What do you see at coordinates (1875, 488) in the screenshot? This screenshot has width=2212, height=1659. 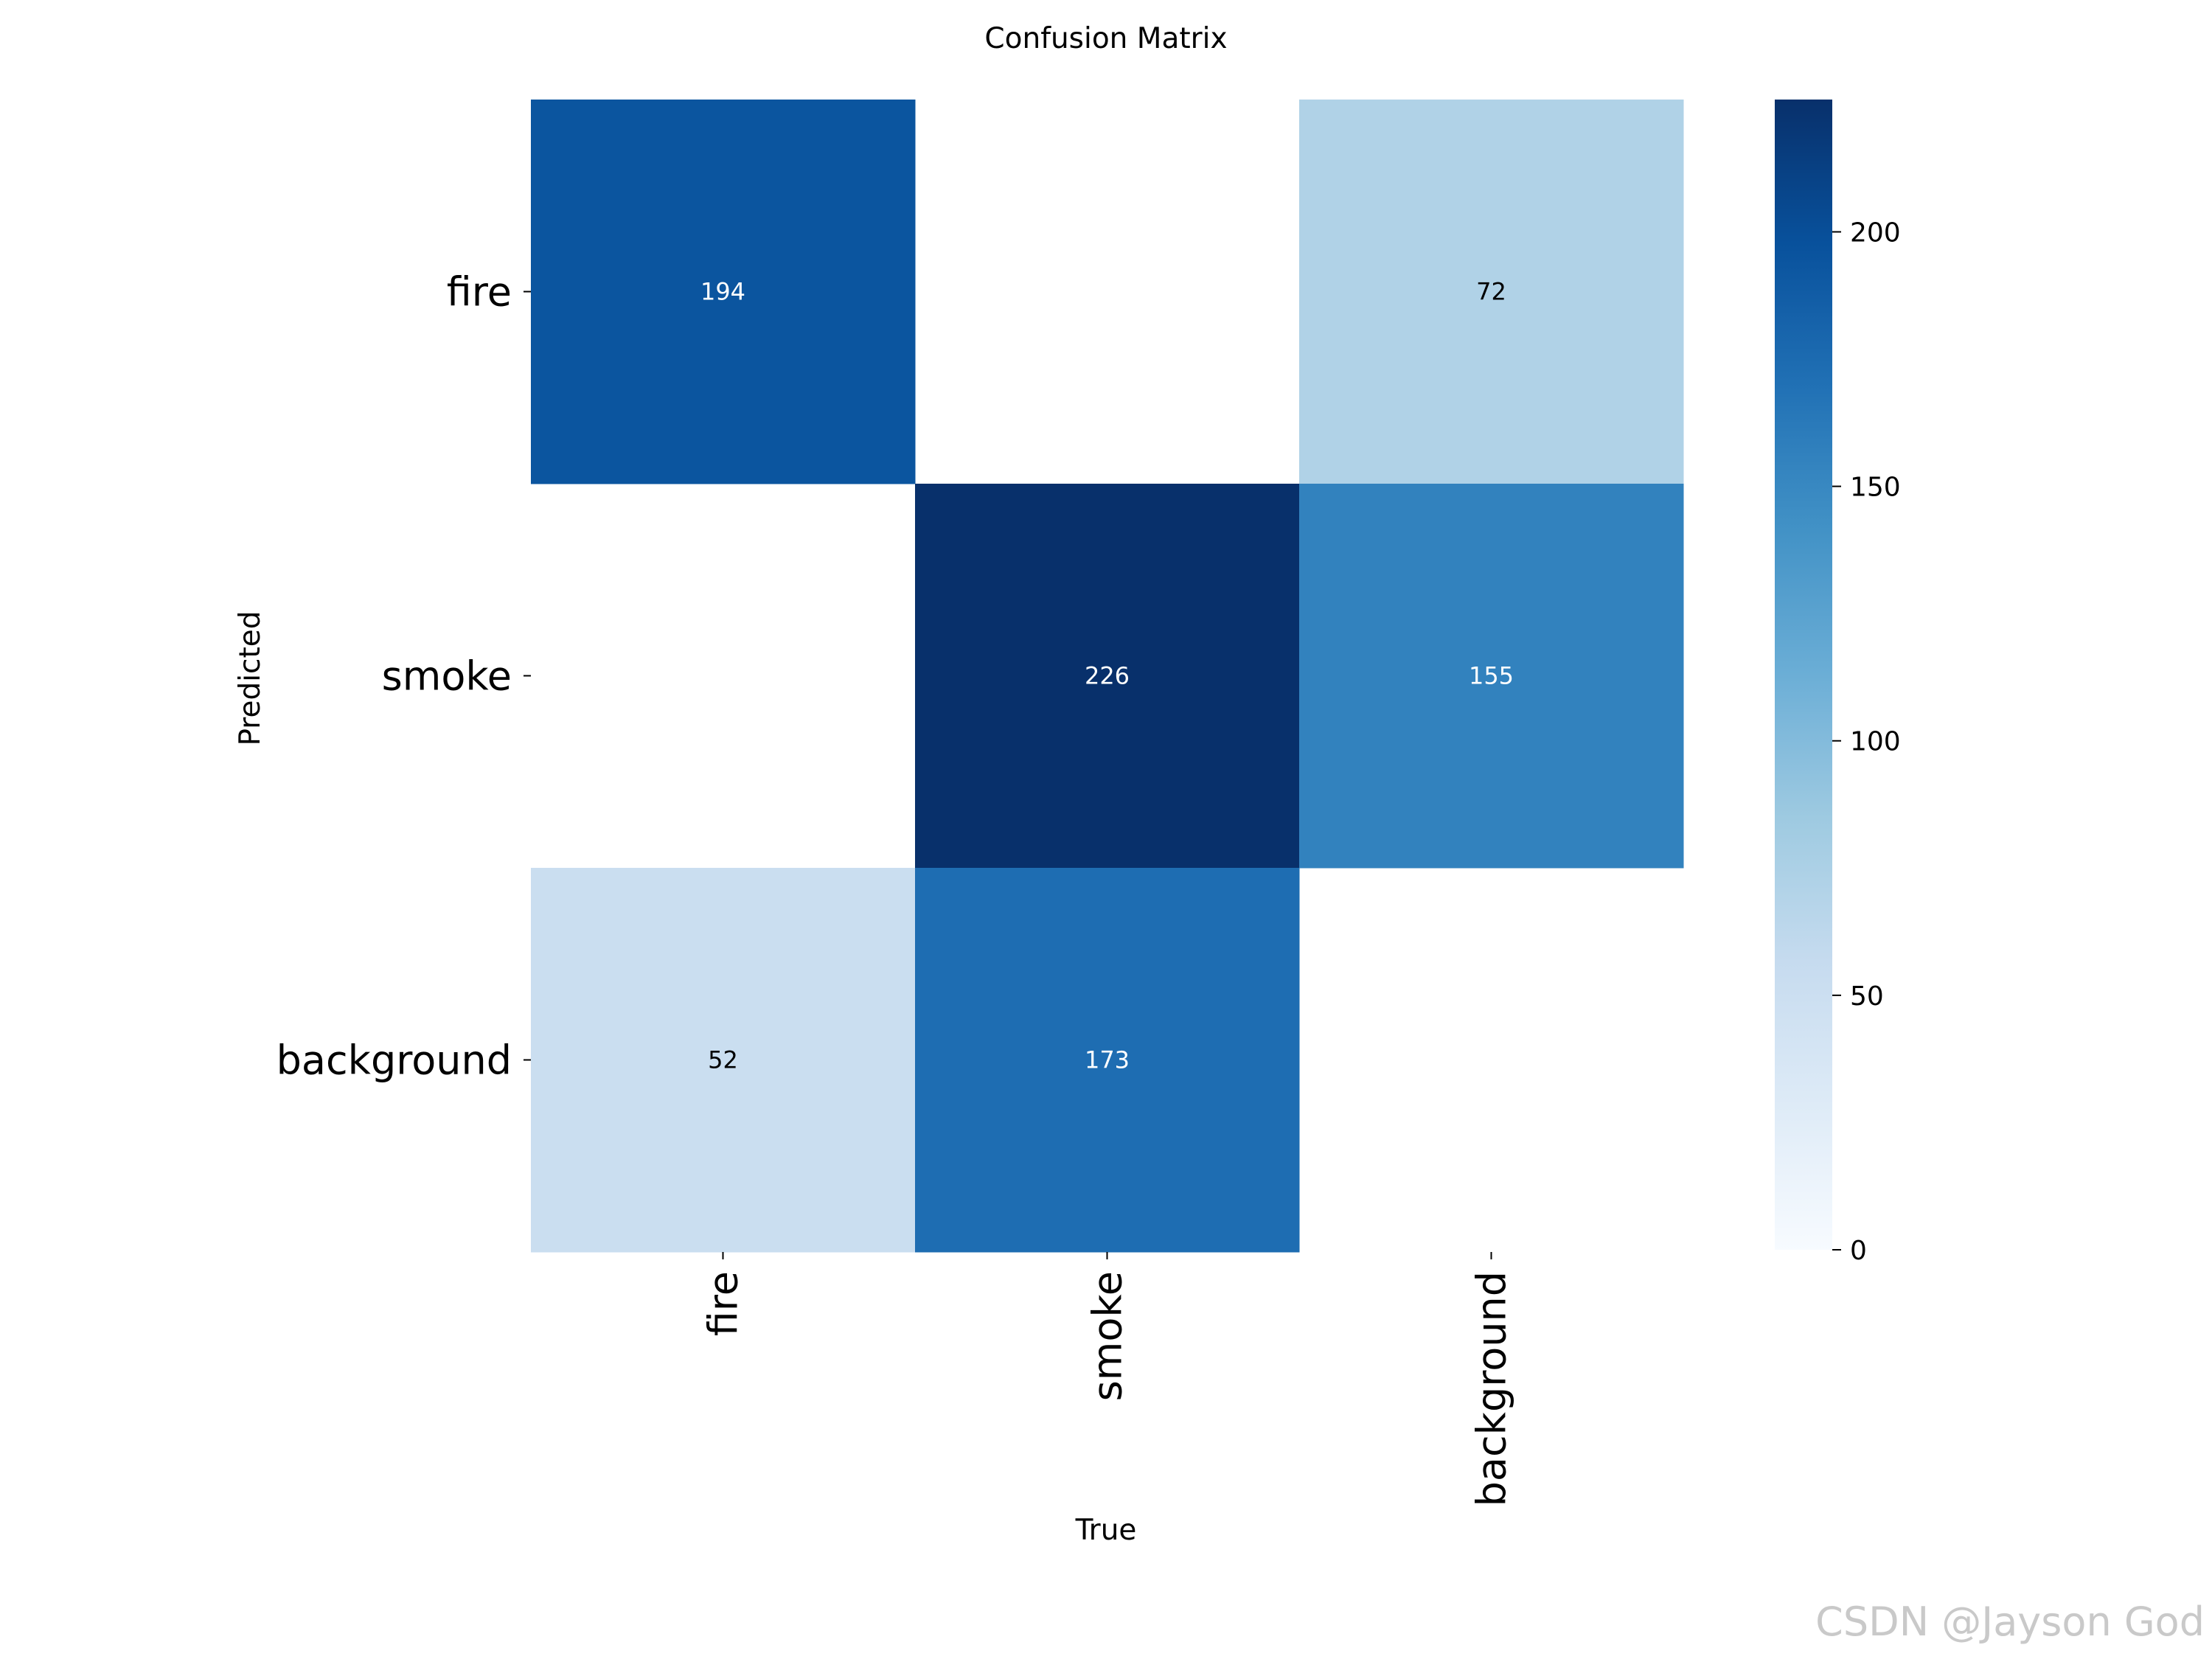 I see `colorbar-tick-label: 150` at bounding box center [1875, 488].